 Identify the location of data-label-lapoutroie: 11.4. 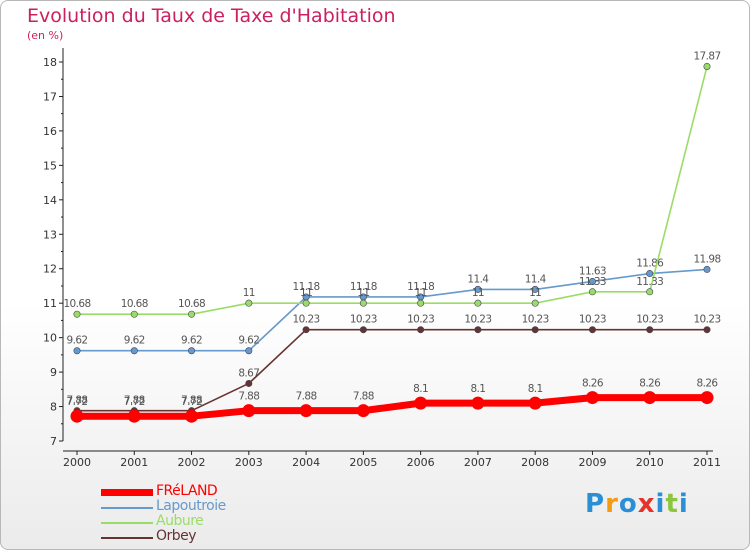
(536, 279).